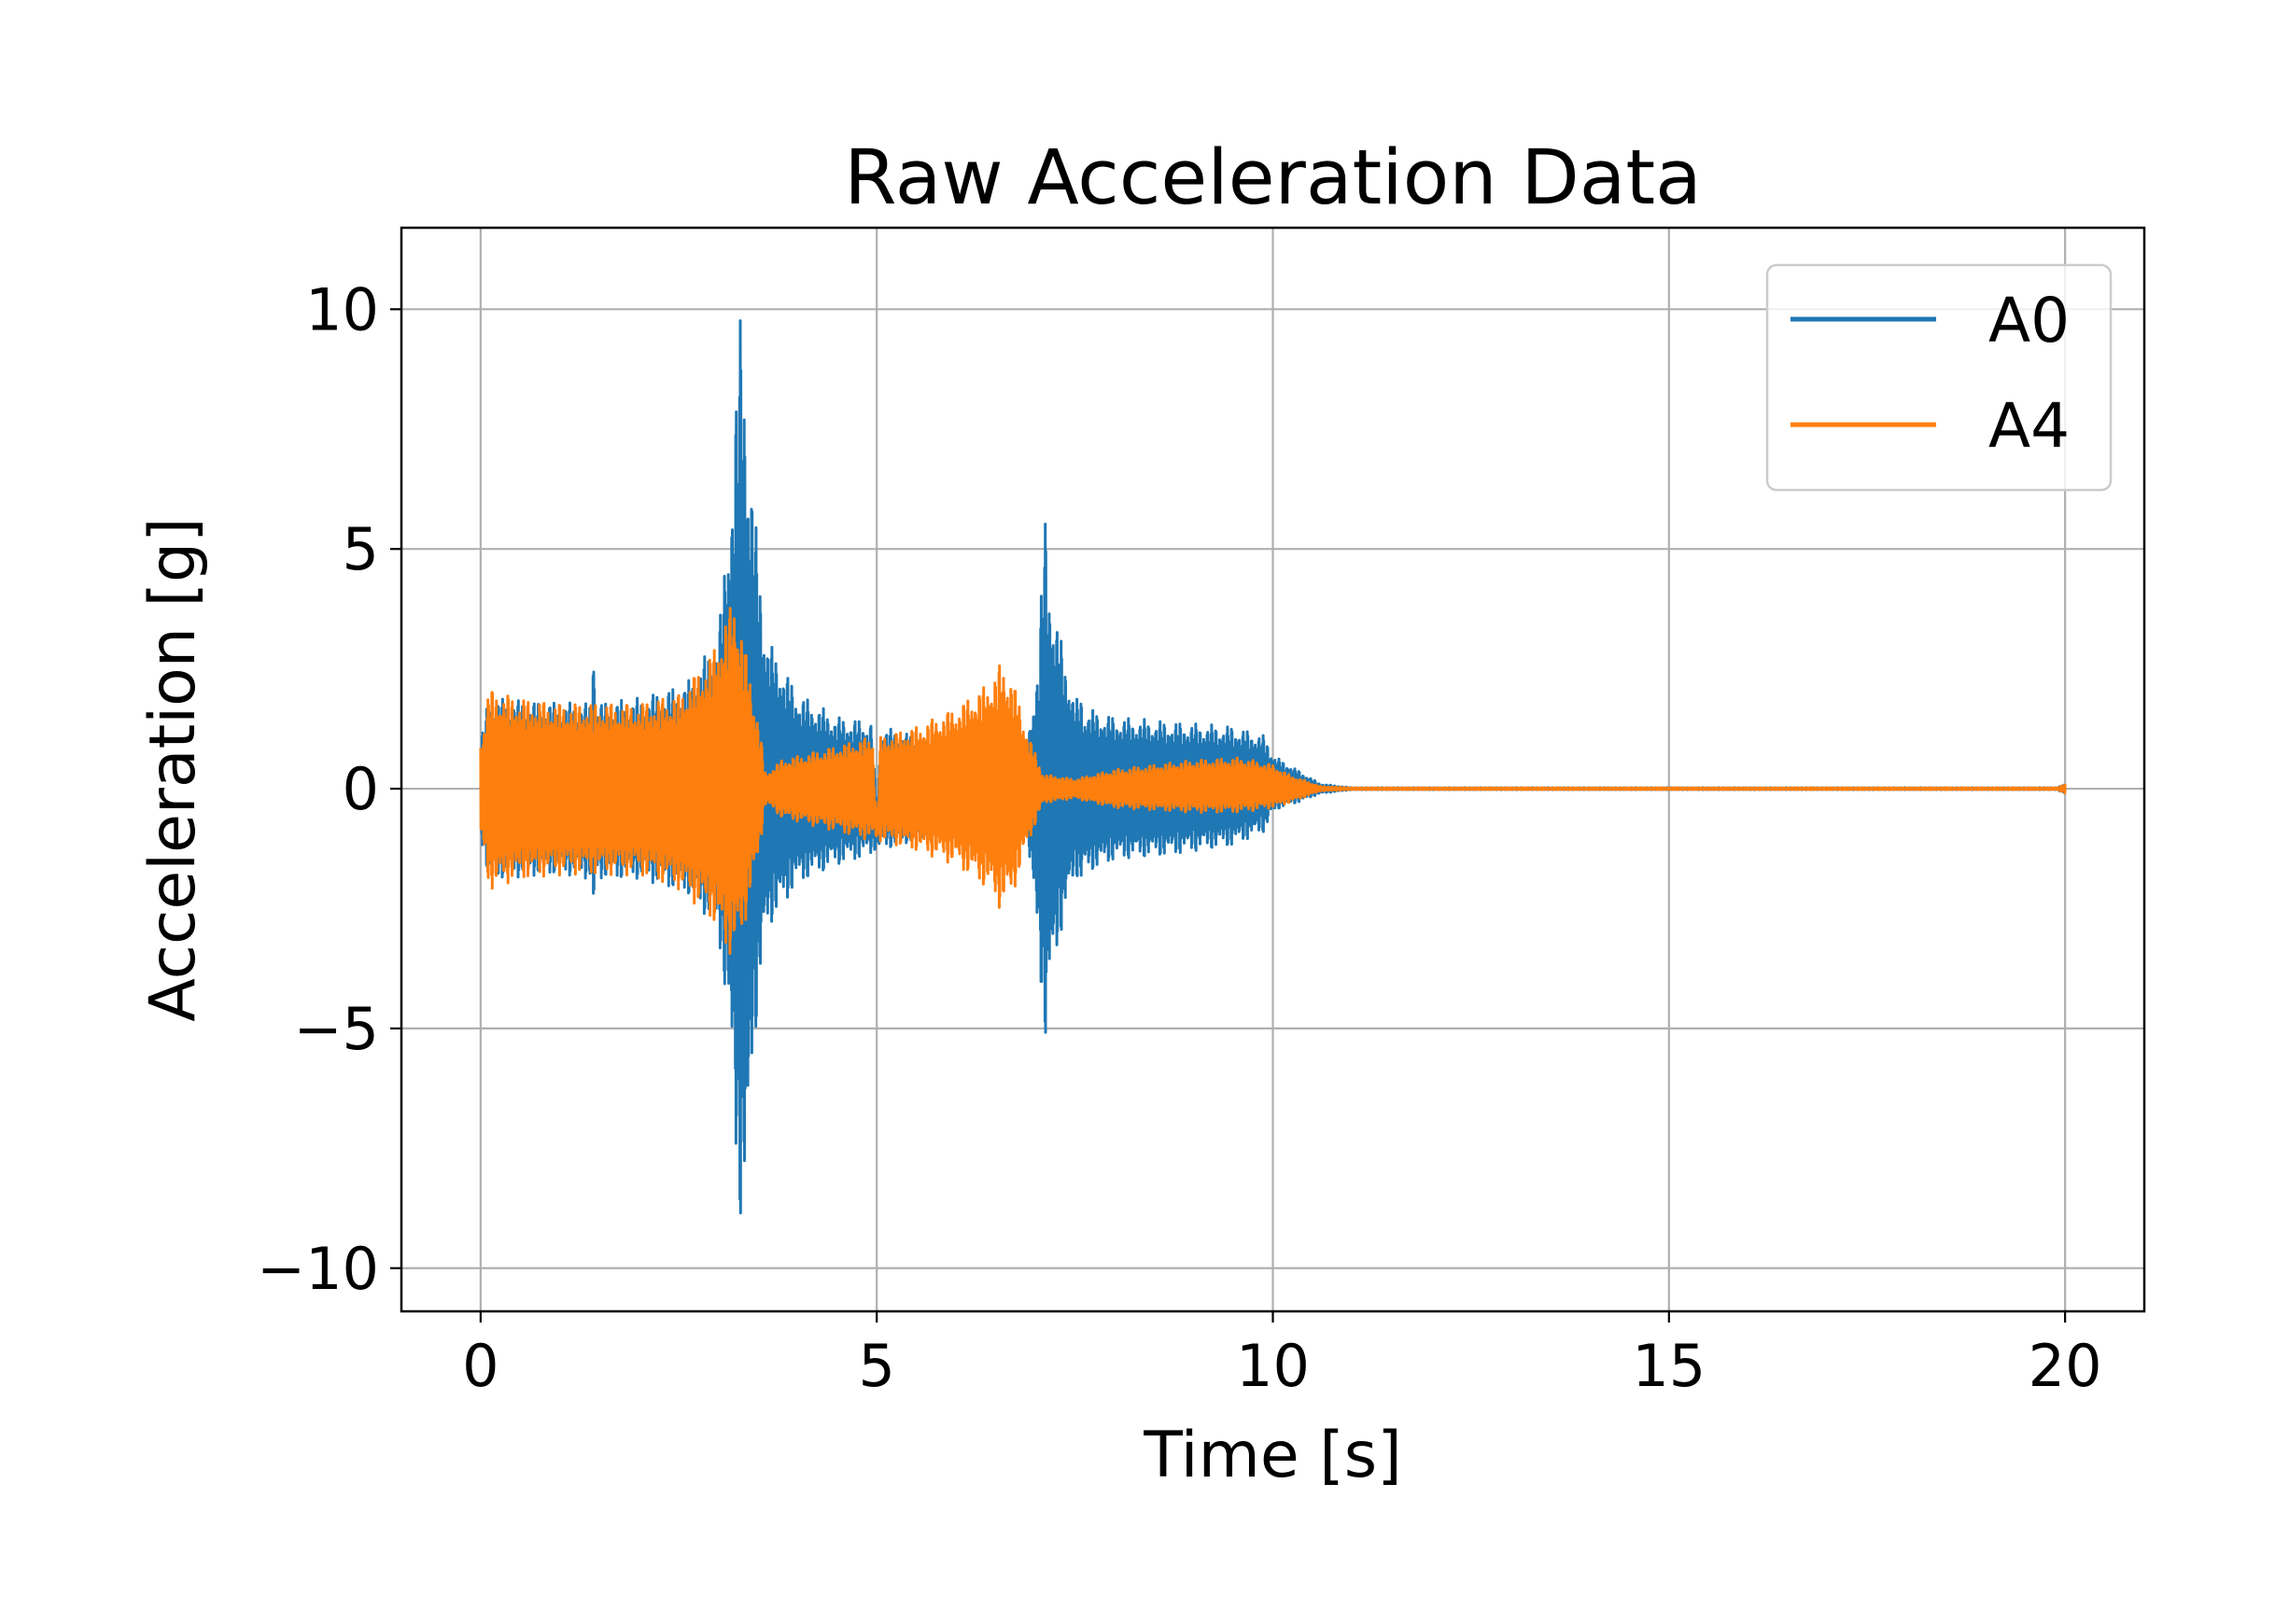 The height and width of the screenshot is (1624, 2275). What do you see at coordinates (2029, 426) in the screenshot?
I see `legend-label-a4: A4` at bounding box center [2029, 426].